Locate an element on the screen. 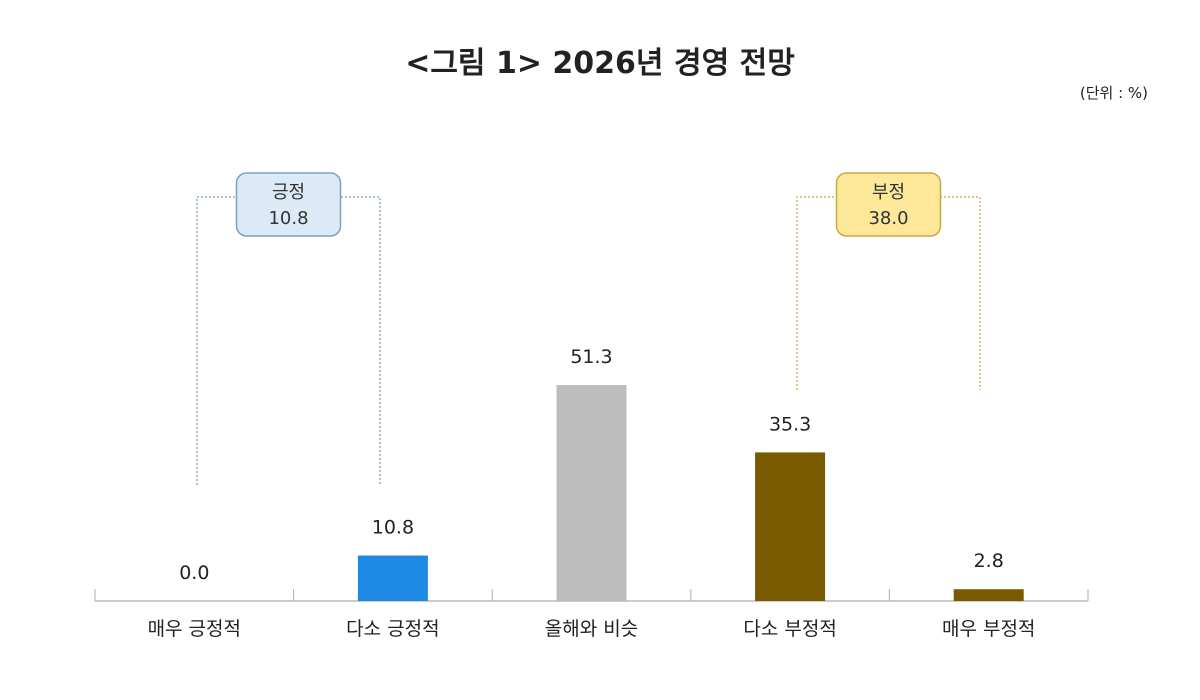 This screenshot has height=700, width=1200. category-label-2: 다소 긍정적 is located at coordinates (392, 629).